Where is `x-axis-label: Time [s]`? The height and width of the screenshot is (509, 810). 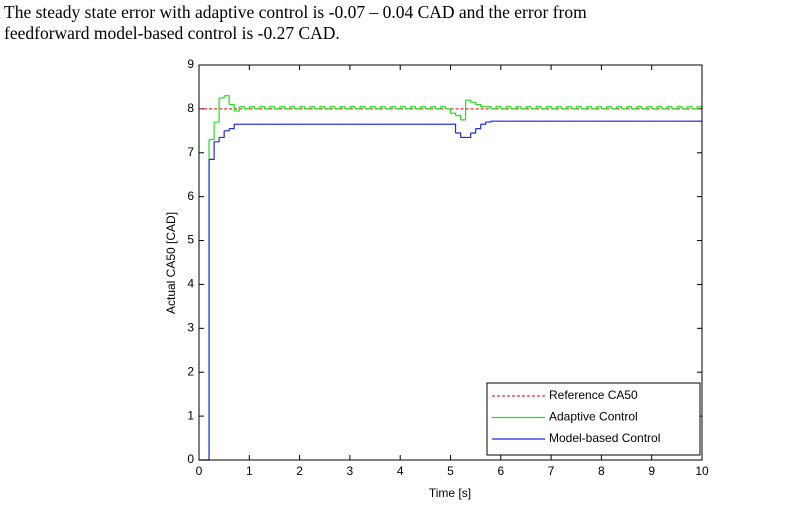 x-axis-label: Time [s] is located at coordinates (450, 493).